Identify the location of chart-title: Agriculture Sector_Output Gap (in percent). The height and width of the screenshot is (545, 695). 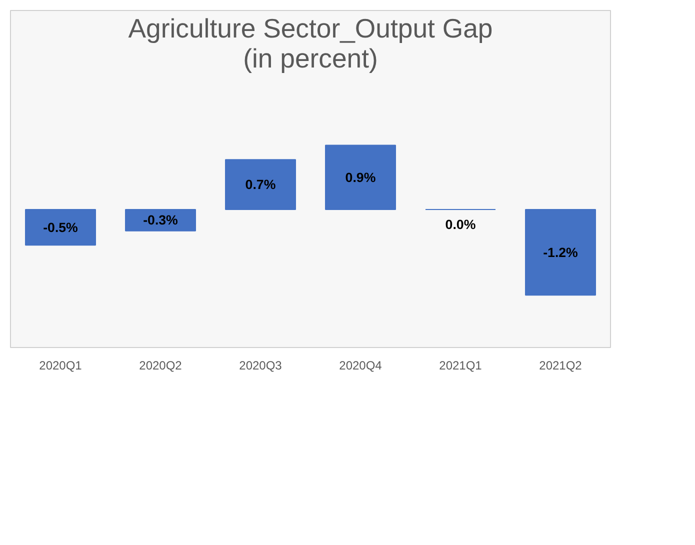
(310, 43).